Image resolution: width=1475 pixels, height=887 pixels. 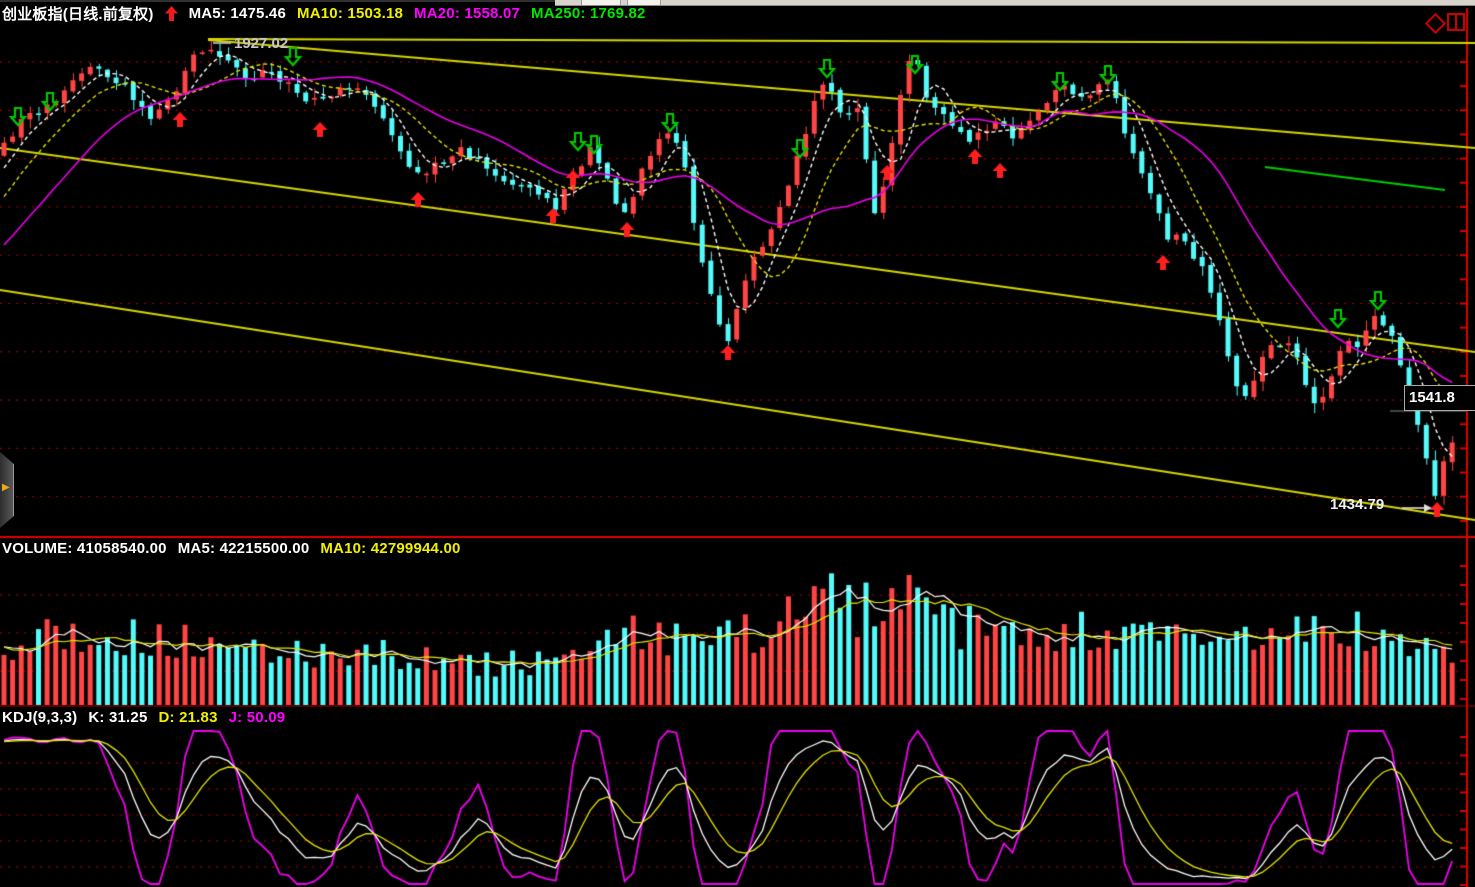 What do you see at coordinates (1015, 3) in the screenshot?
I see `window-toolbar-strip` at bounding box center [1015, 3].